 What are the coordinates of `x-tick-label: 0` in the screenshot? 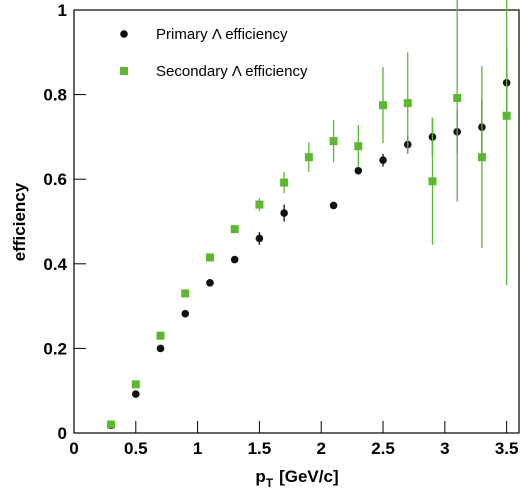 It's located at (73, 448).